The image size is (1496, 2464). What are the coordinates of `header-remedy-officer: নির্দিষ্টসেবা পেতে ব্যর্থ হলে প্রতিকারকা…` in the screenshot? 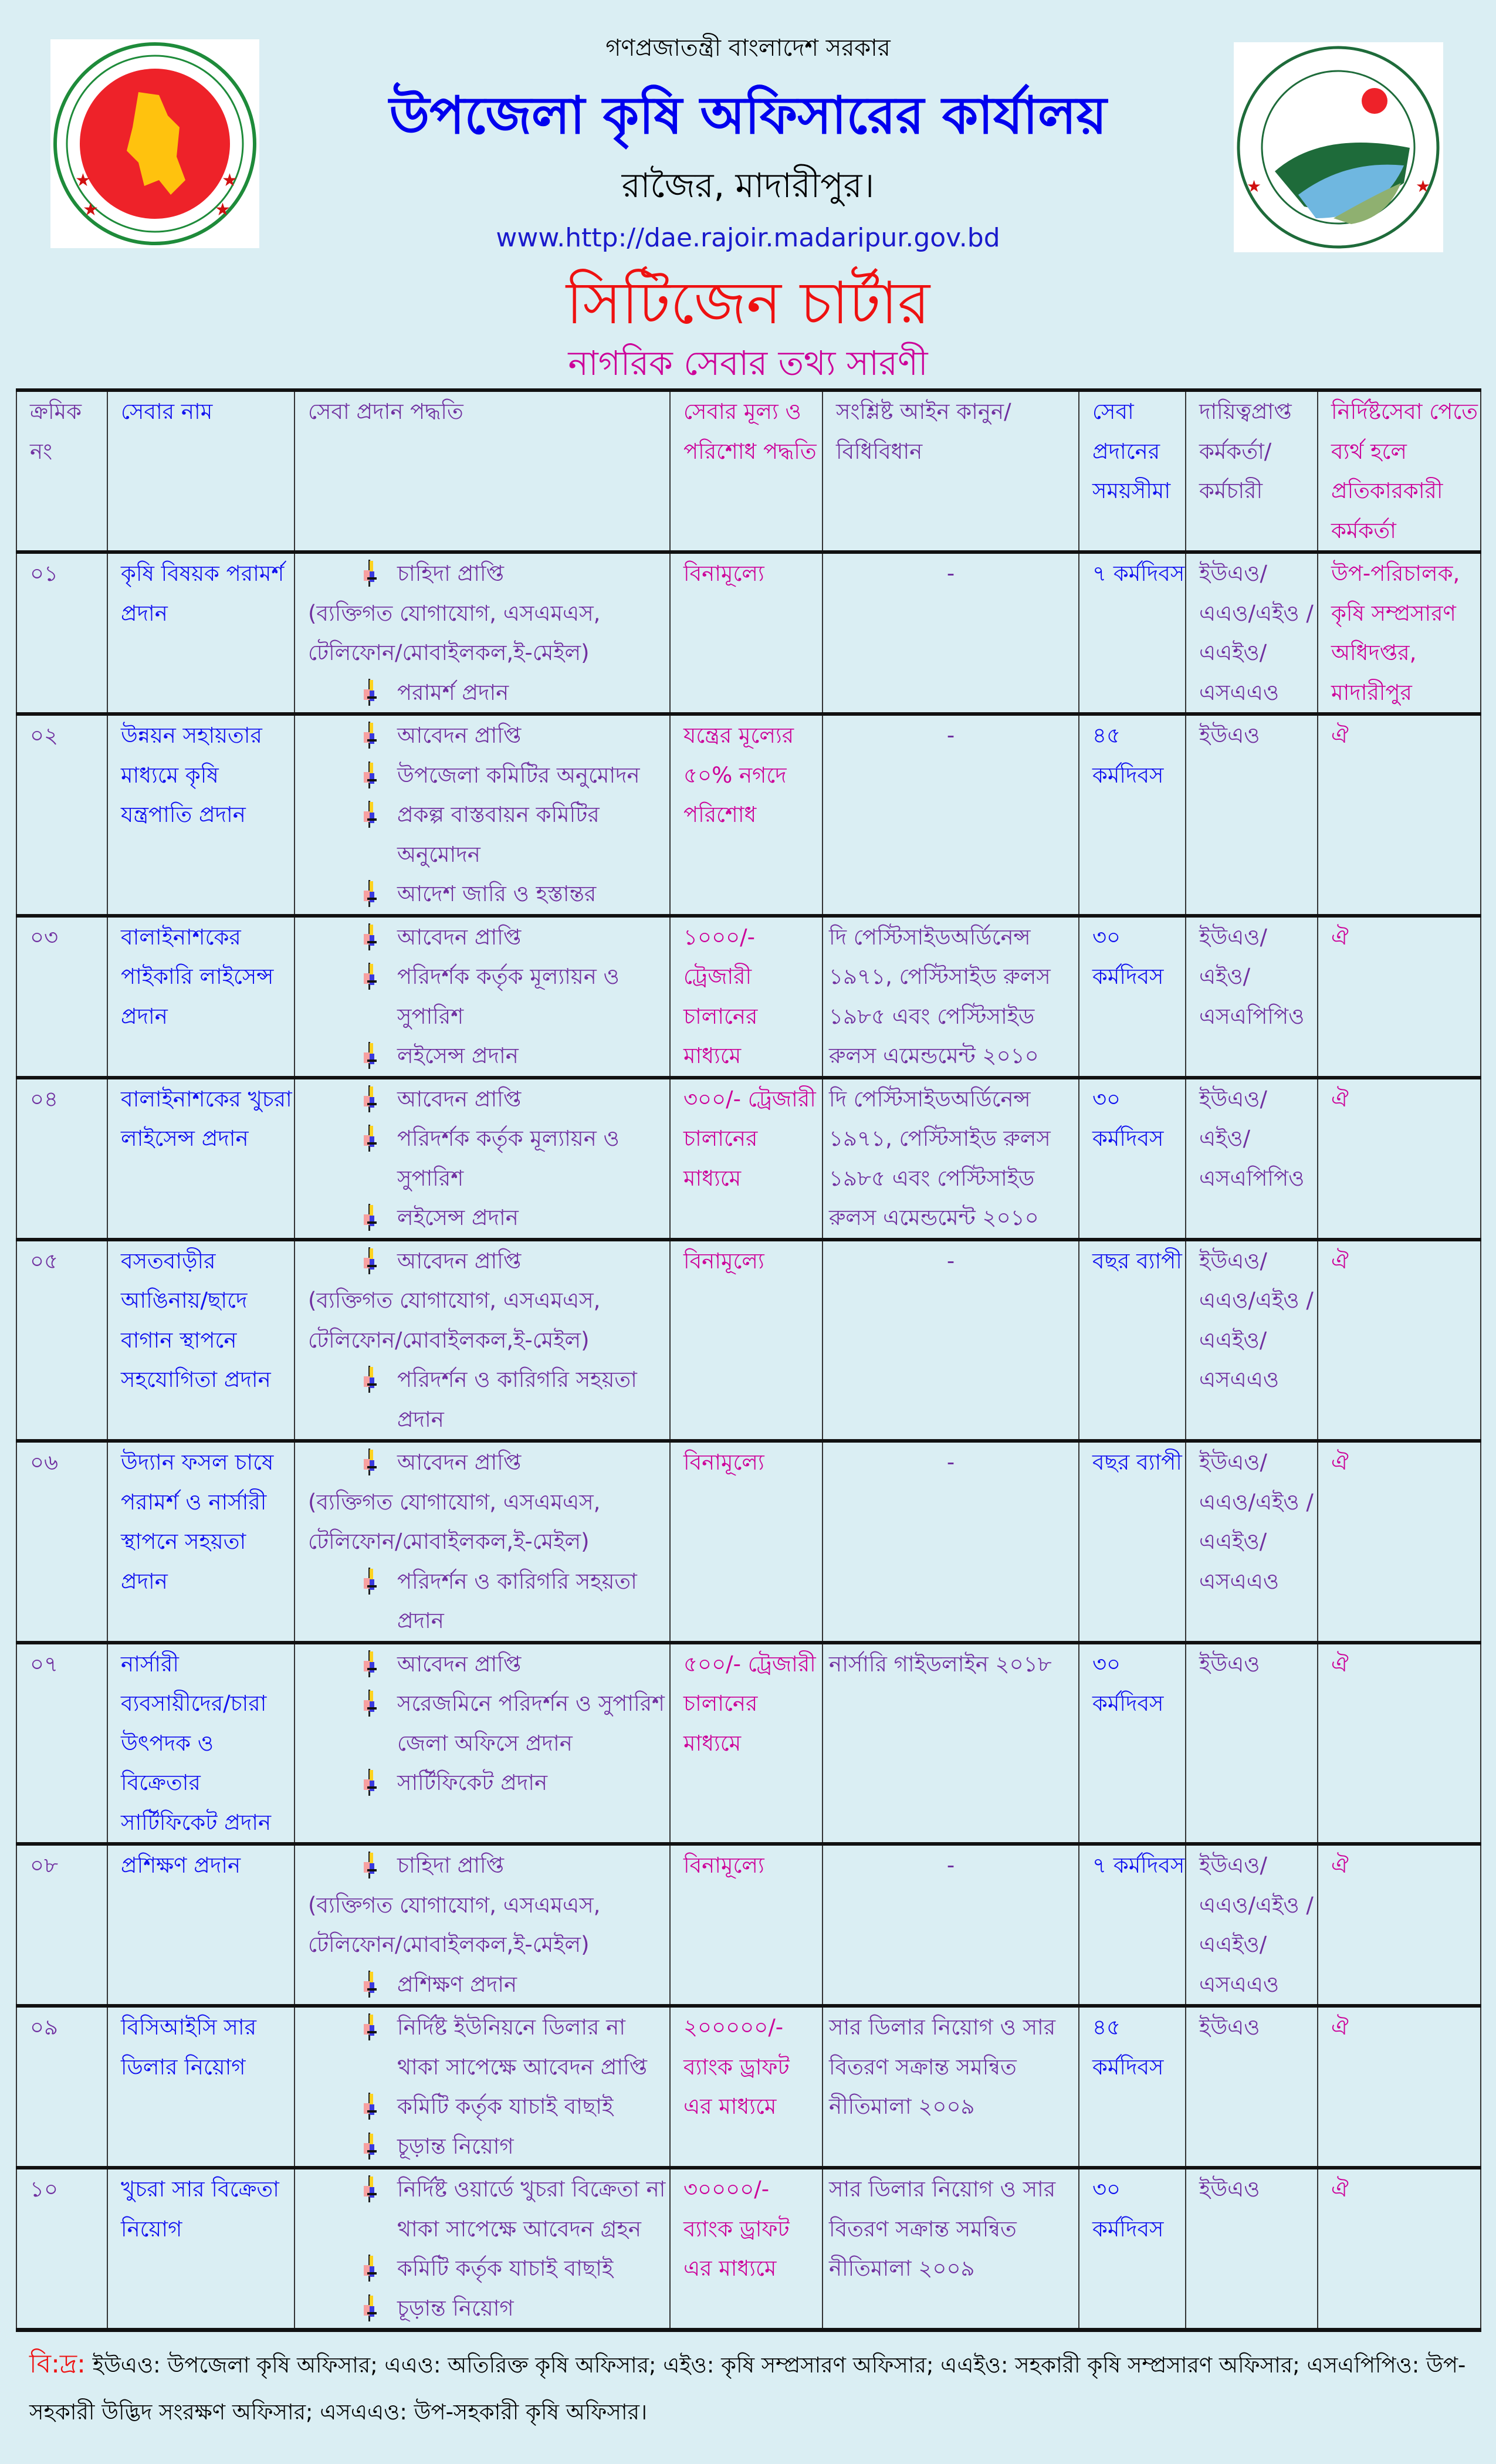 It's located at (1399, 471).